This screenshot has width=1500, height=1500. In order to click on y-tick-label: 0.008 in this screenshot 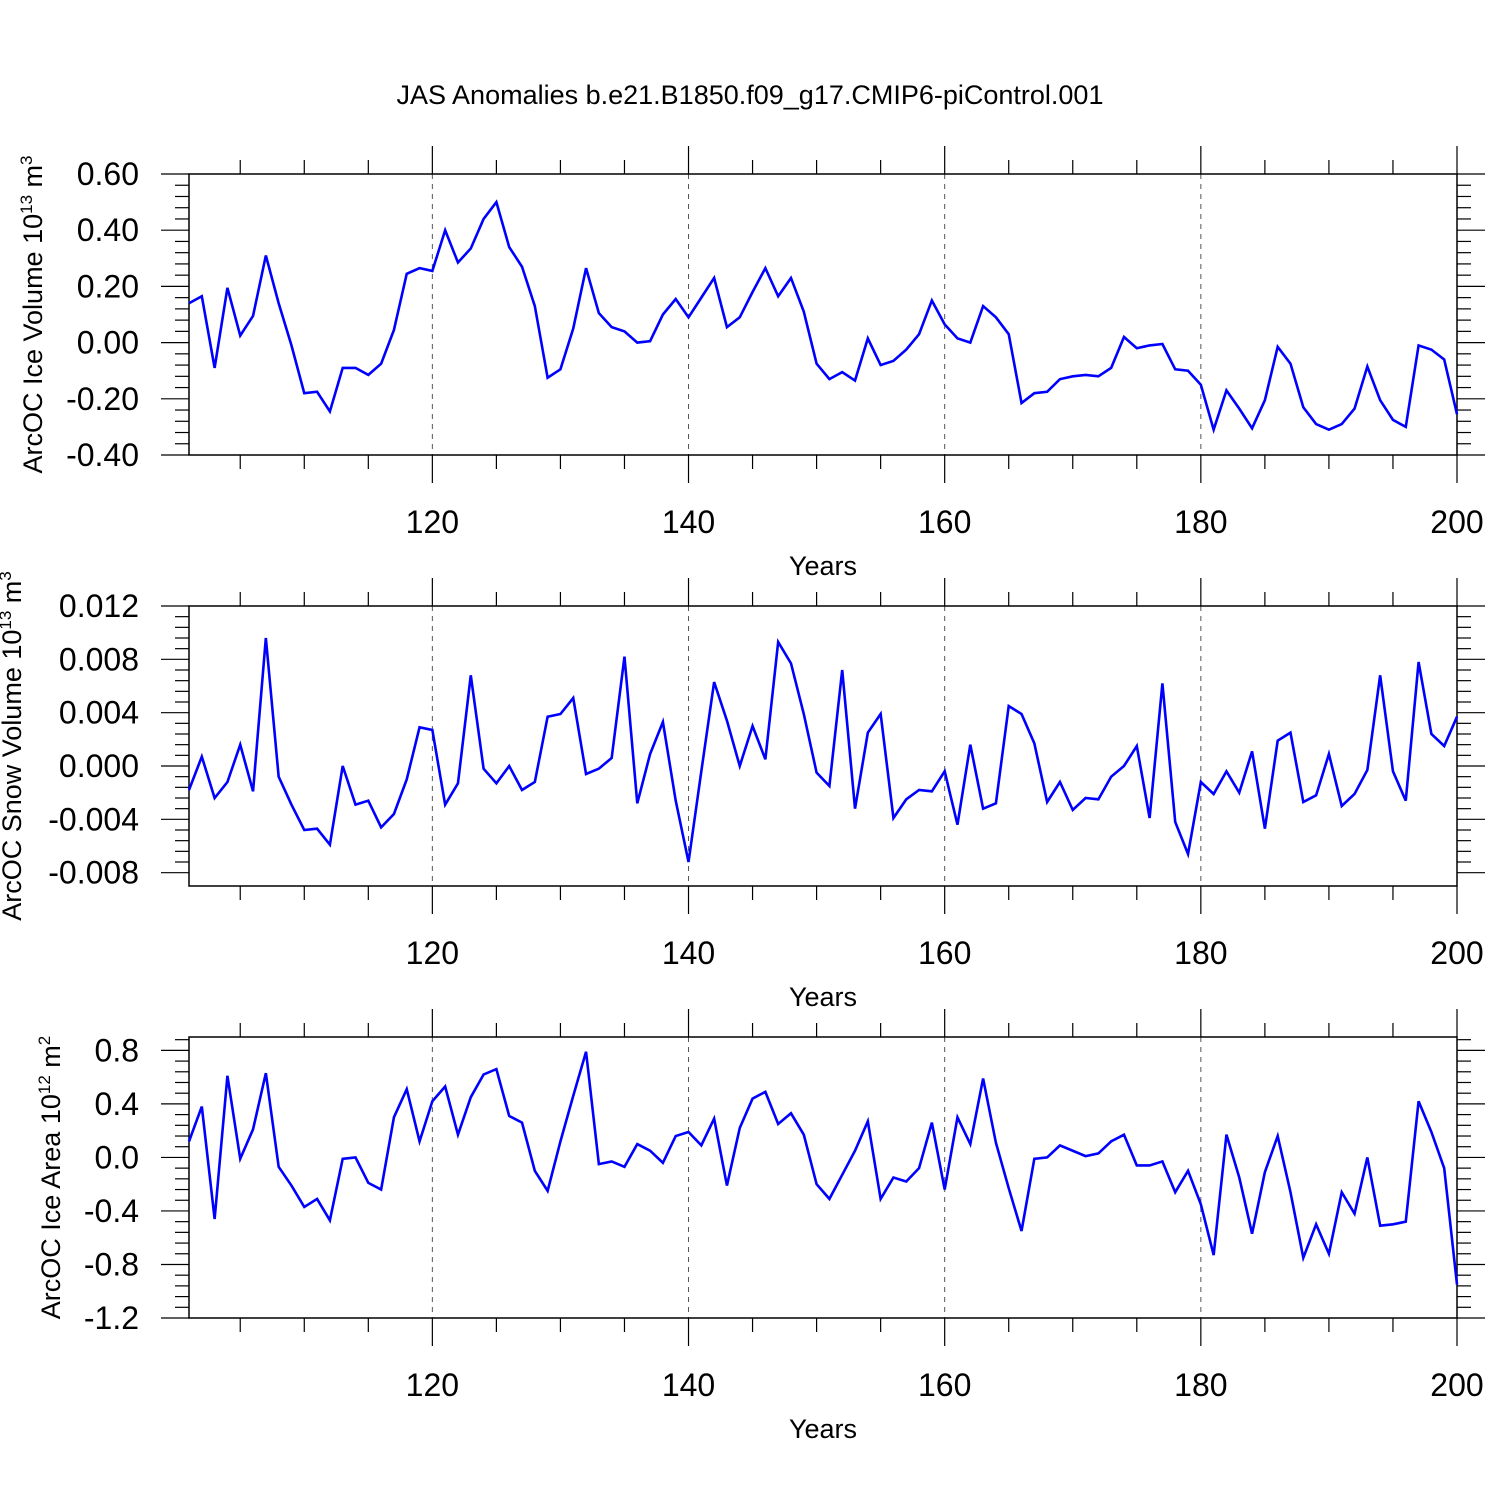, I will do `click(99, 659)`.